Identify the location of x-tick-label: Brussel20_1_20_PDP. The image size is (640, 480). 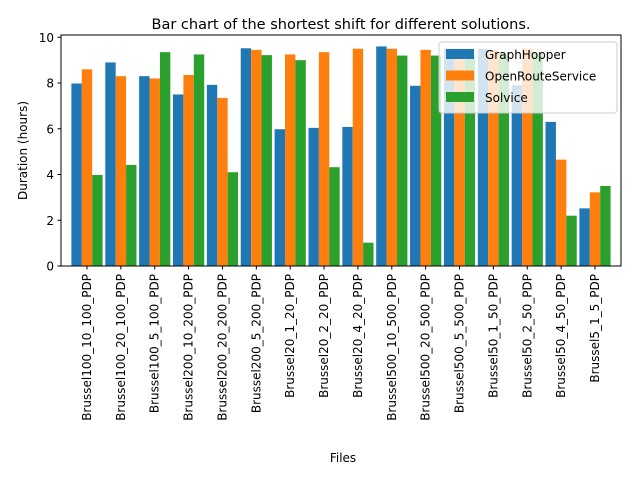
(290, 336).